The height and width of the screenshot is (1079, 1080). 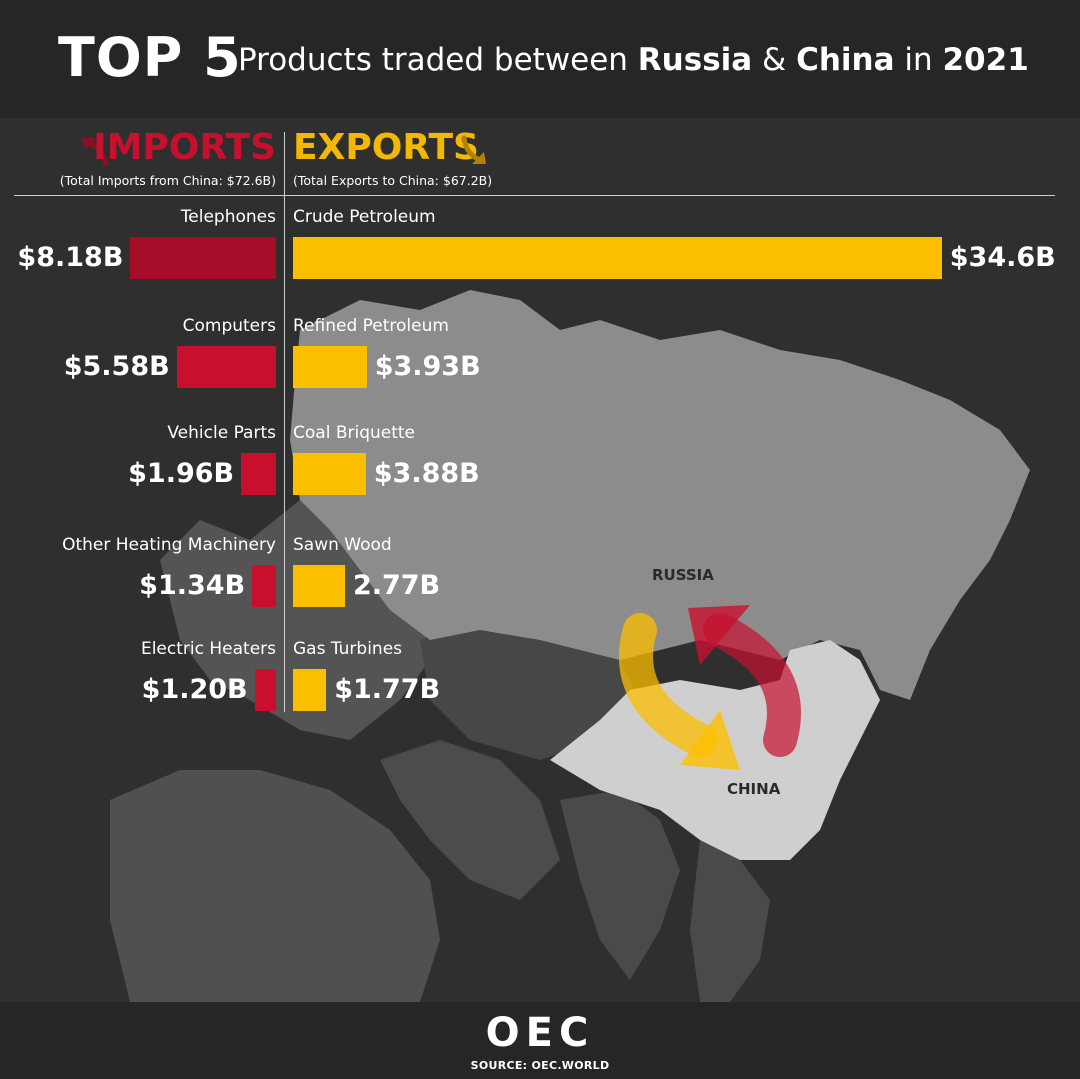 I want to click on subtitle-text: Products traded between, so click(x=438, y=60).